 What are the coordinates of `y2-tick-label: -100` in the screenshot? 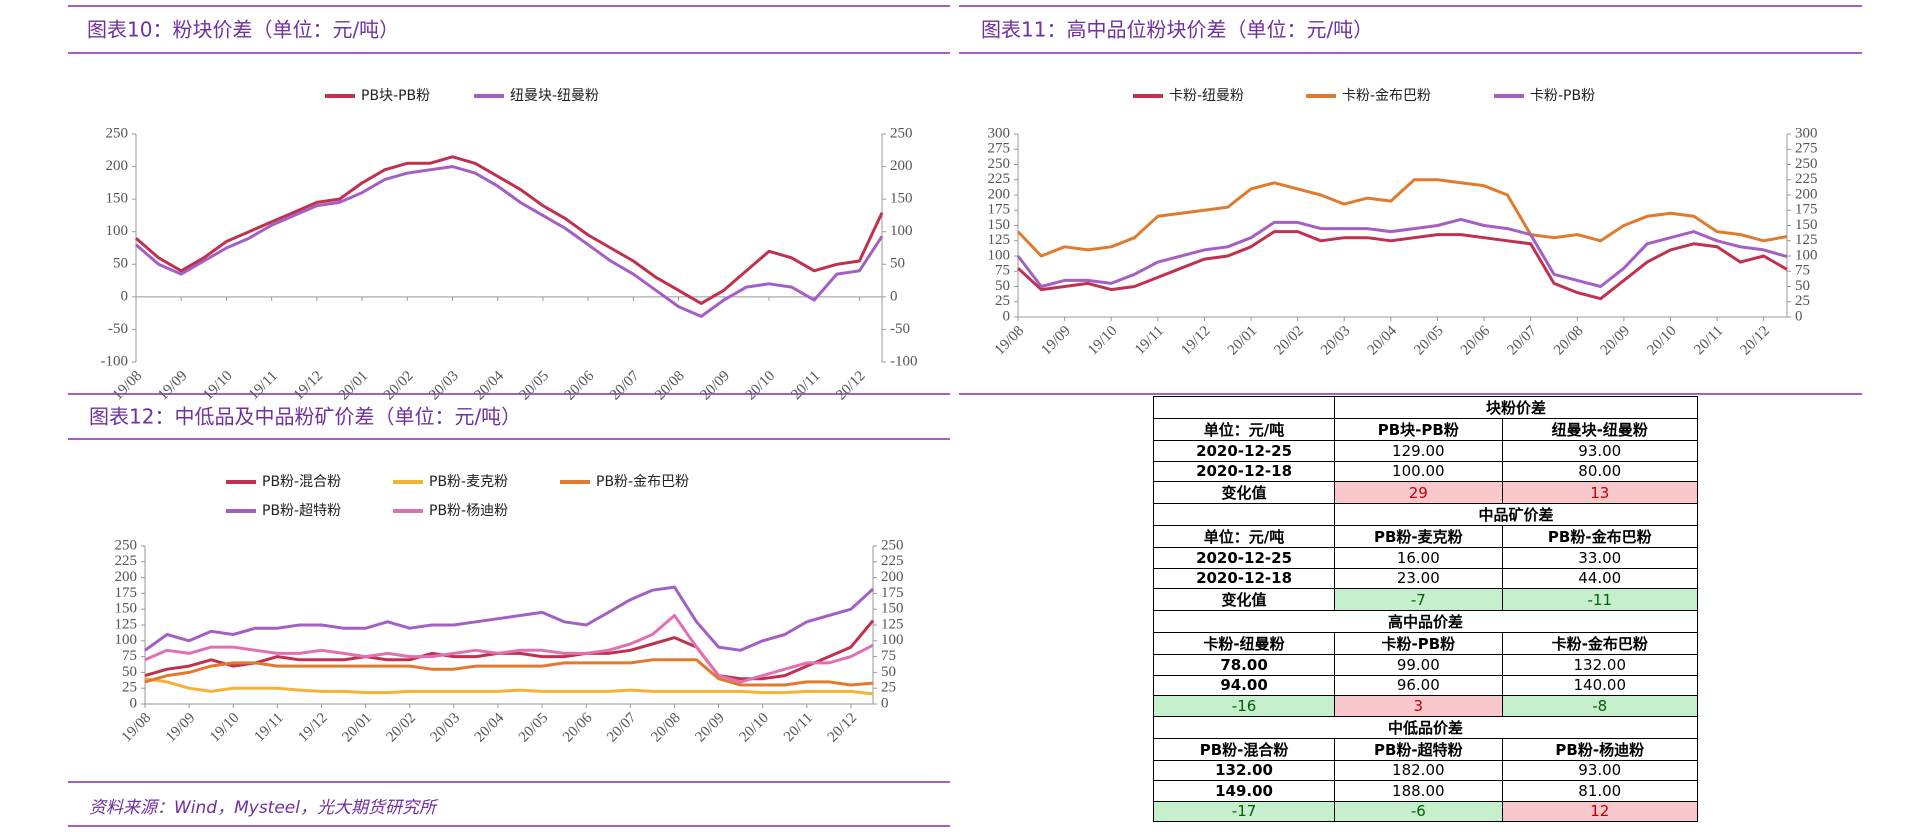 It's located at (904, 361).